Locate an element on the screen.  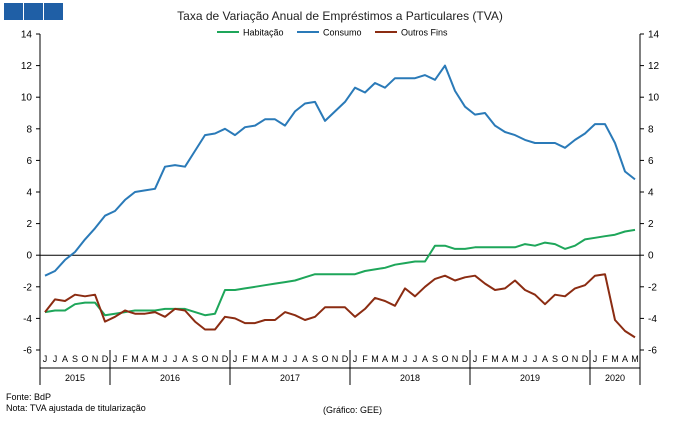
year-label: 2016 is located at coordinates (170, 378).